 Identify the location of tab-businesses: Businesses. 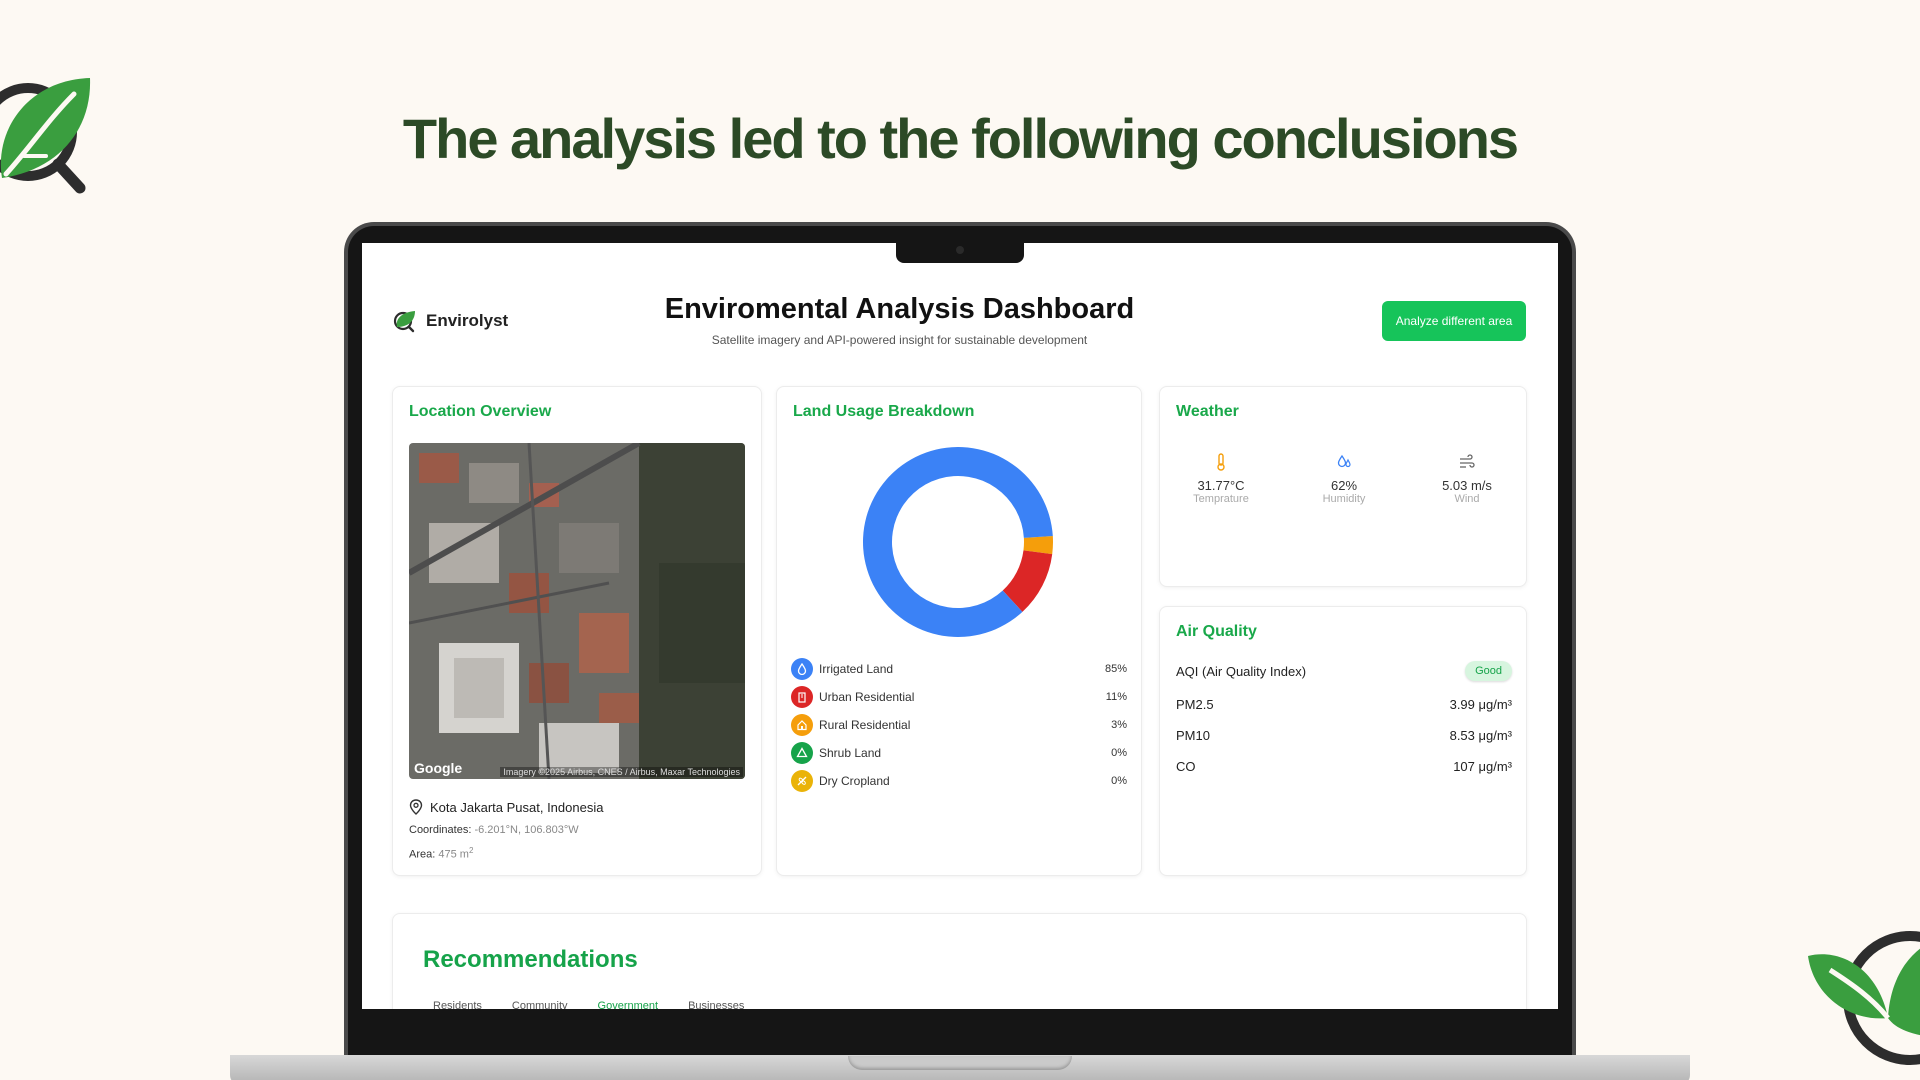
(716, 1004).